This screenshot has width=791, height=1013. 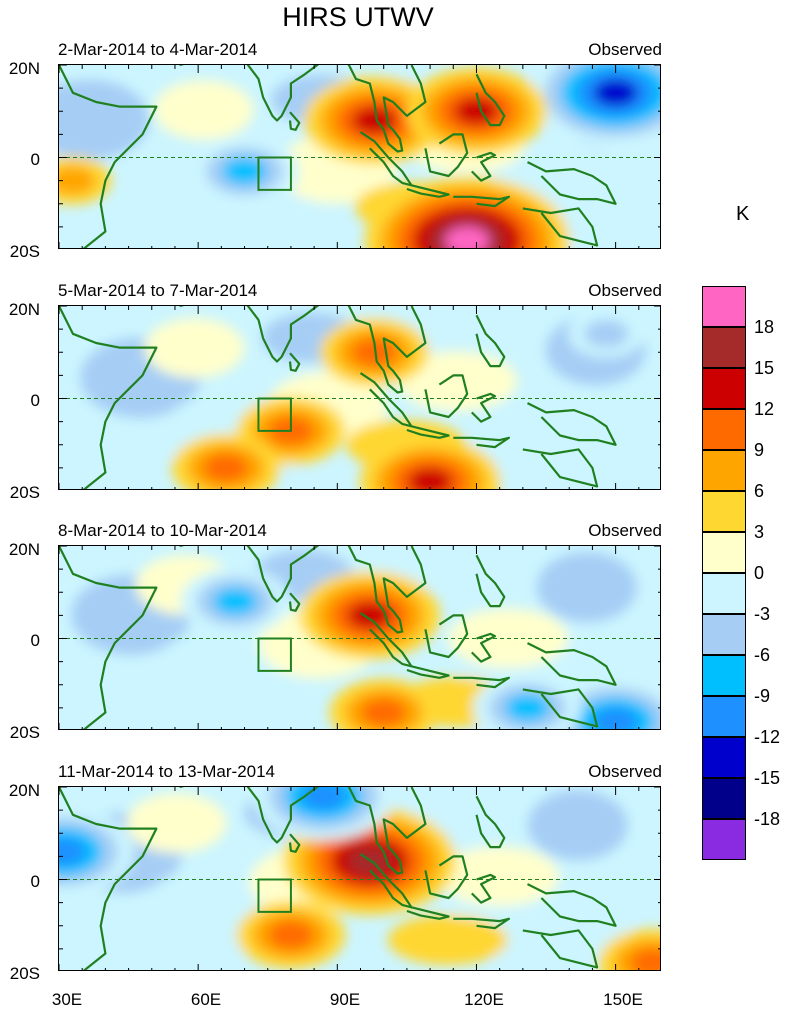 I want to click on lon-axis: 30E 60E 90E 120E 150E, so click(x=360, y=1001).